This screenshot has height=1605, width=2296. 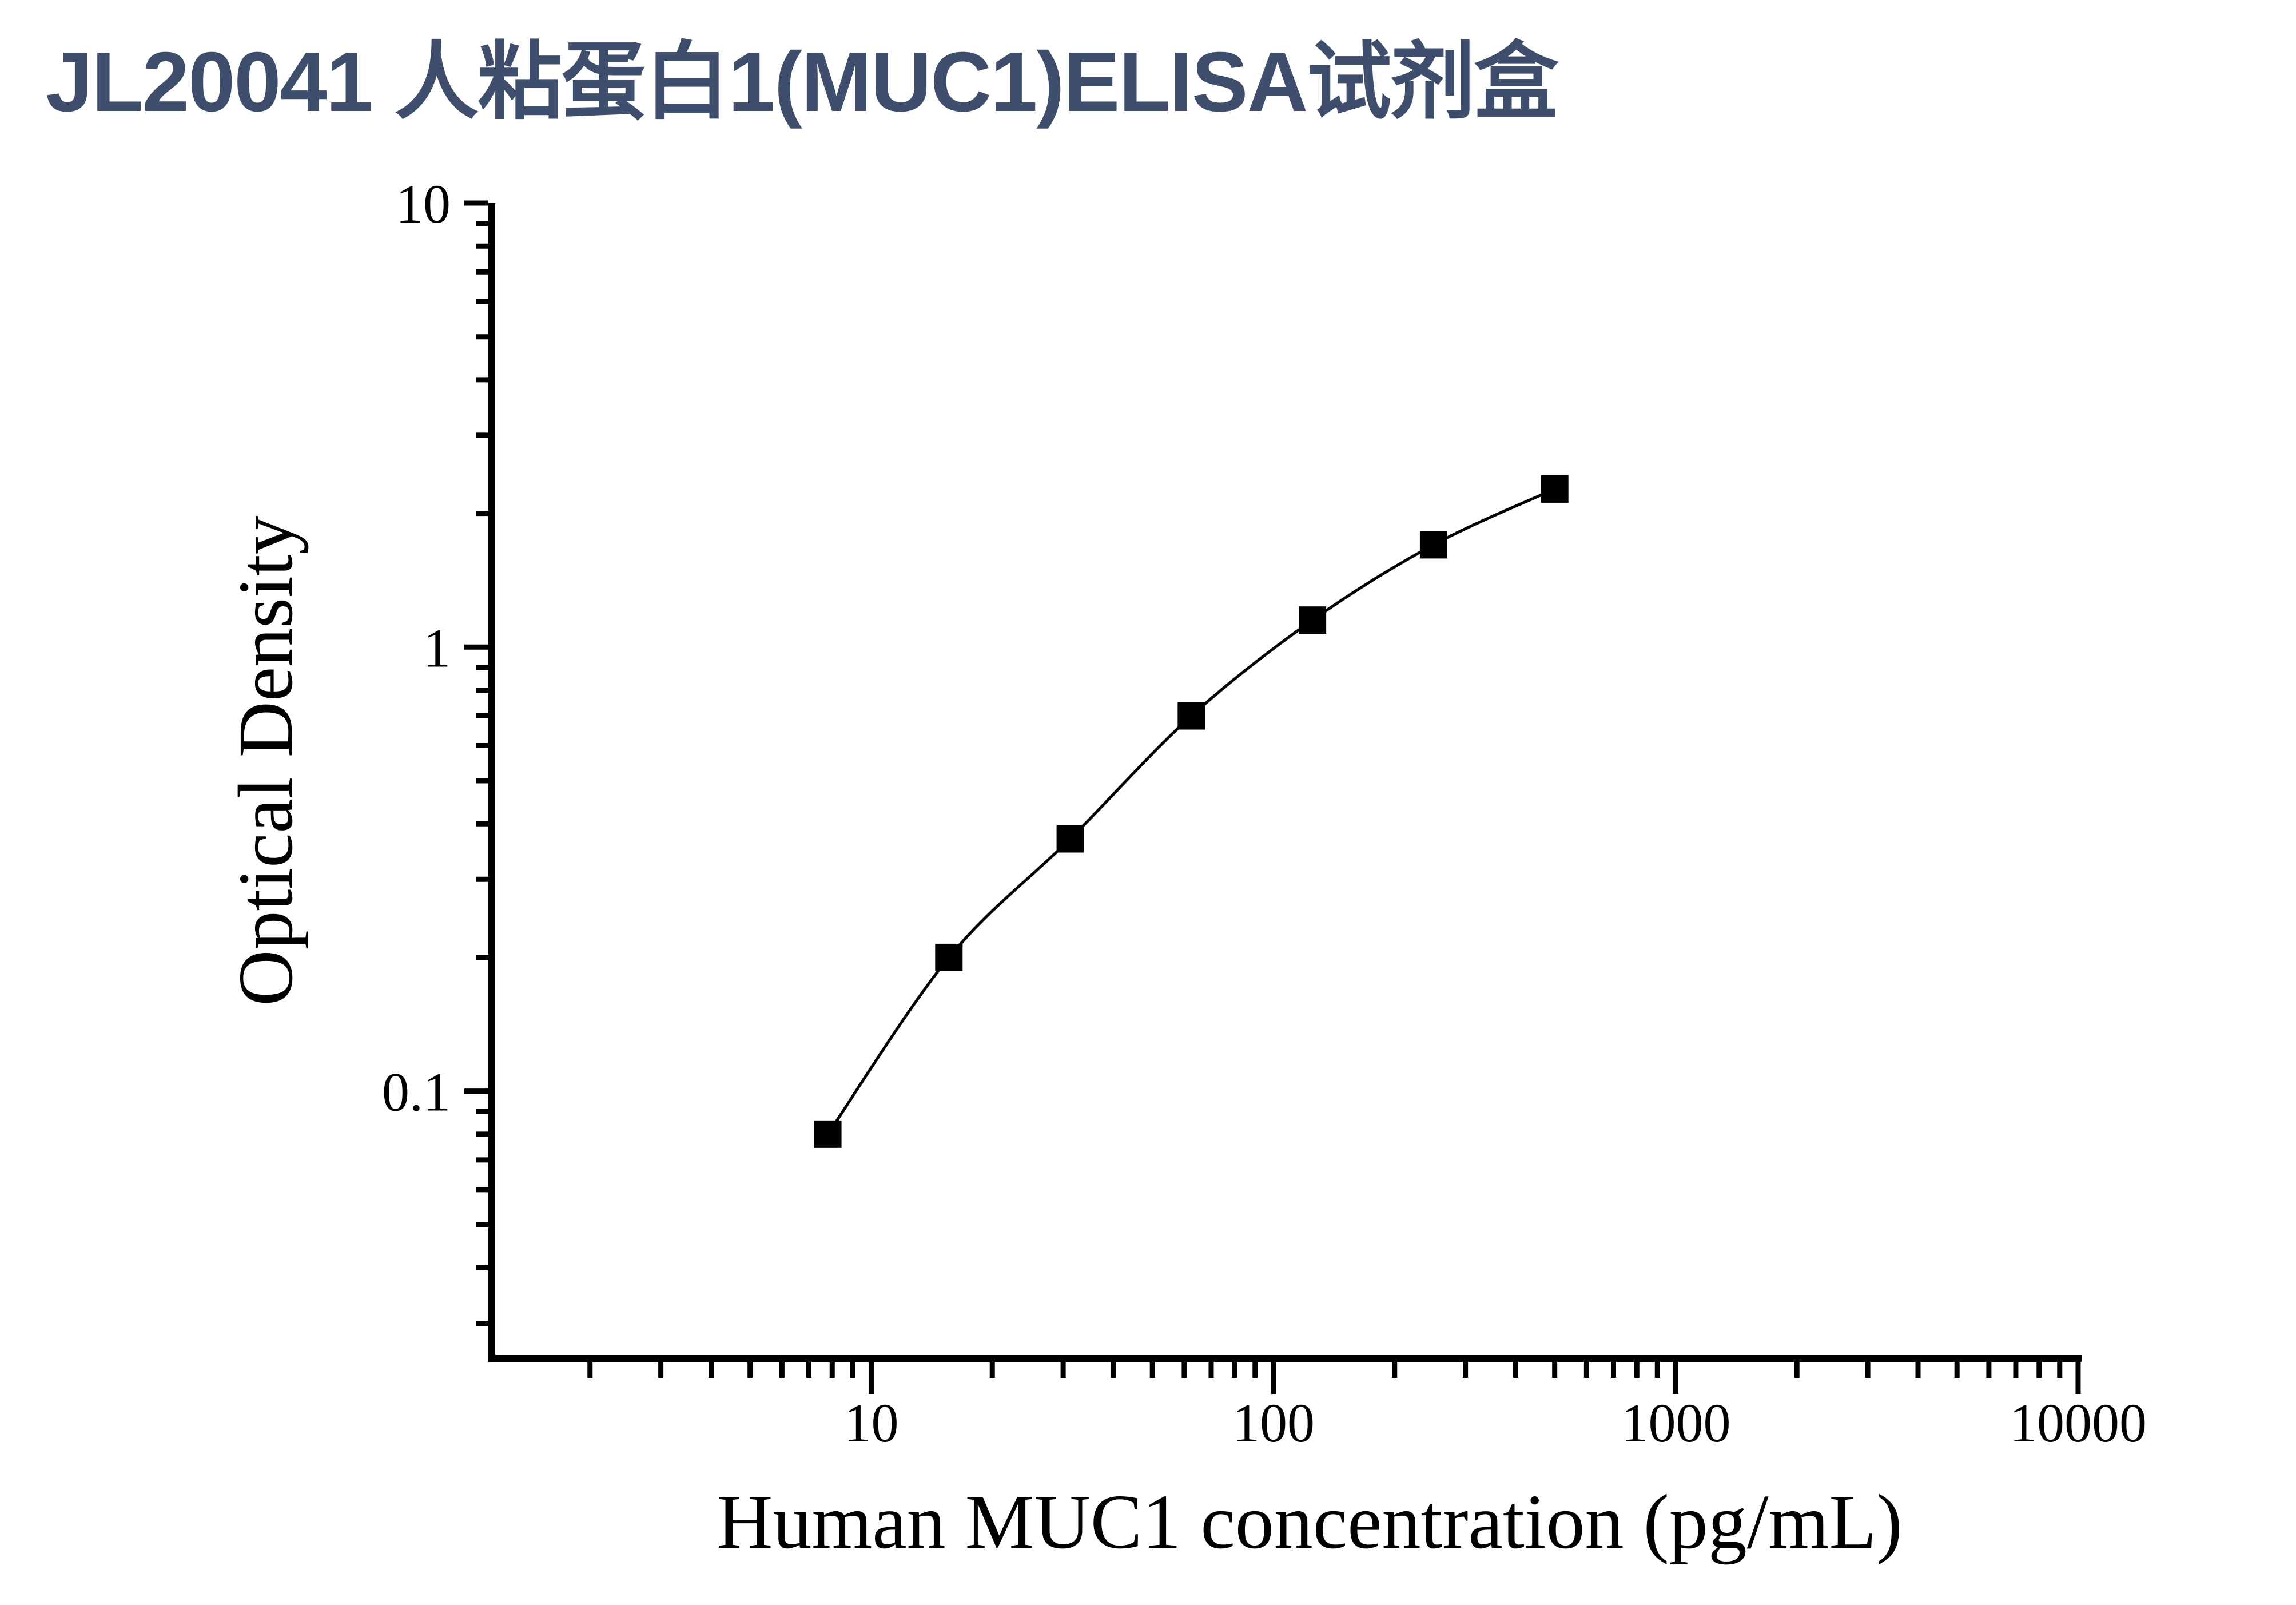 What do you see at coordinates (1310, 1522) in the screenshot?
I see `x-axis-title: Human MUC1 concentration (pg/mL)` at bounding box center [1310, 1522].